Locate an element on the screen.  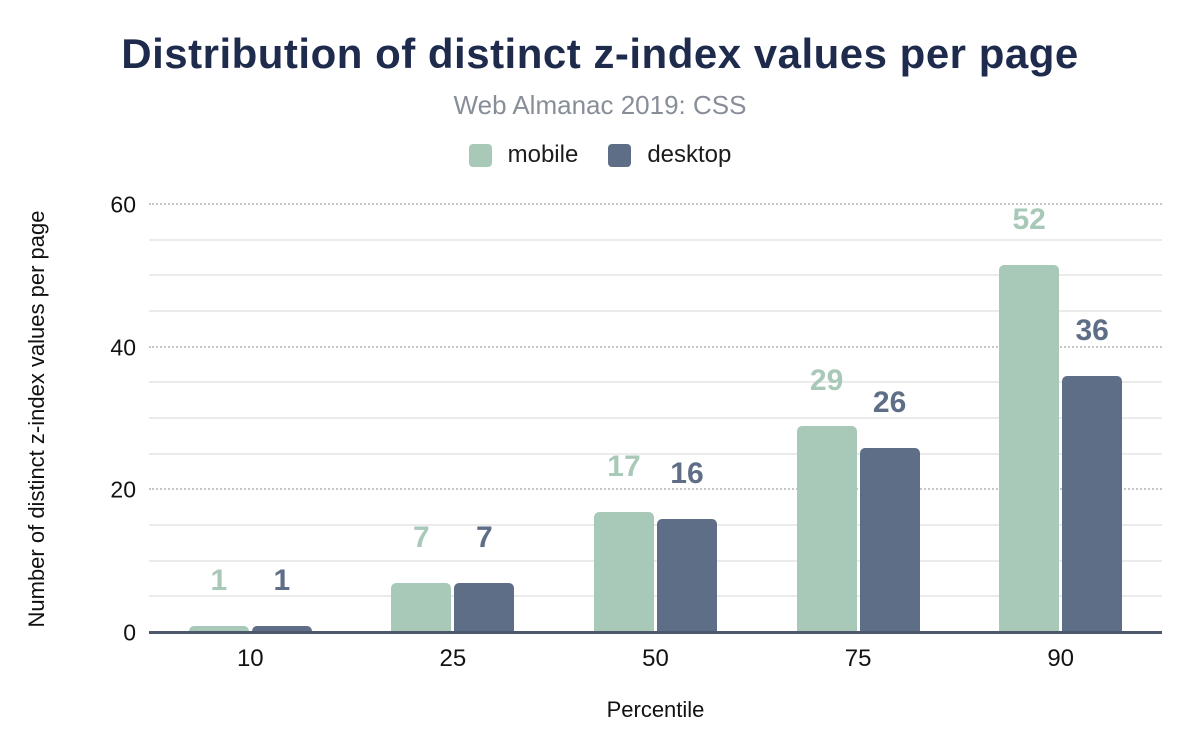
bar-col-desktop-75: 26 is located at coordinates (889, 419).